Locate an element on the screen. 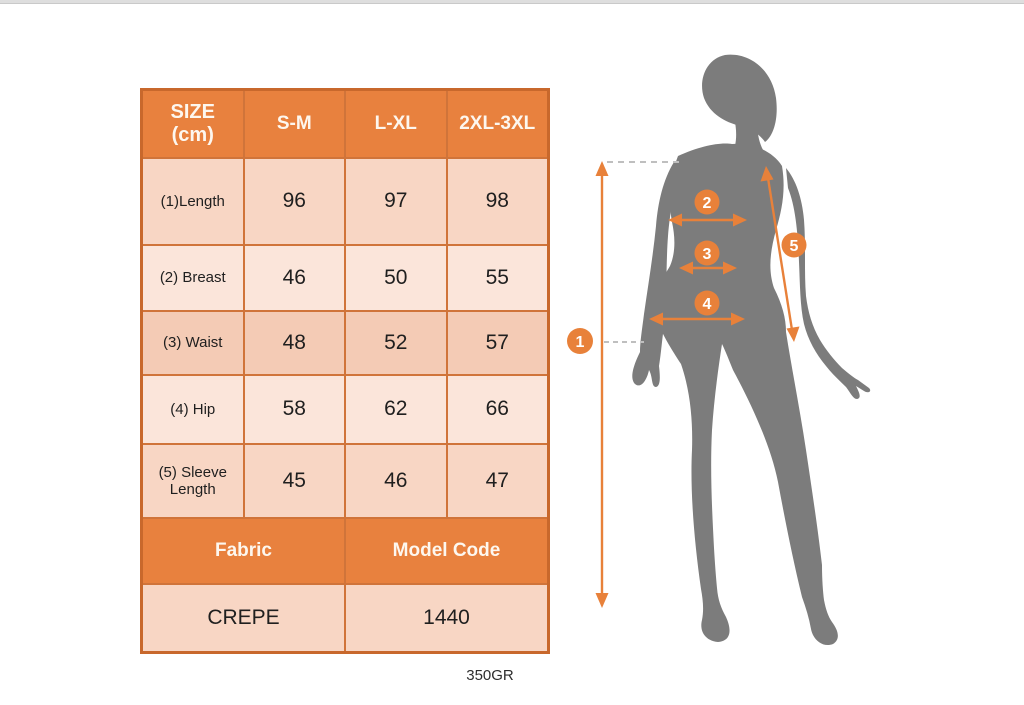 Image resolution: width=1024 pixels, height=705 pixels. badge-4-number: 4 is located at coordinates (707, 304).